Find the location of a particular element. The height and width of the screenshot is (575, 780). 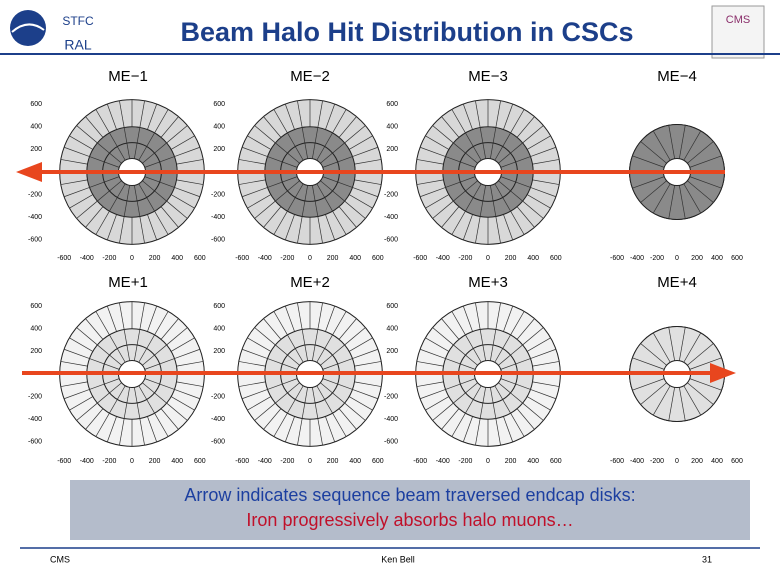

panel-label: ME+2 is located at coordinates (310, 282).